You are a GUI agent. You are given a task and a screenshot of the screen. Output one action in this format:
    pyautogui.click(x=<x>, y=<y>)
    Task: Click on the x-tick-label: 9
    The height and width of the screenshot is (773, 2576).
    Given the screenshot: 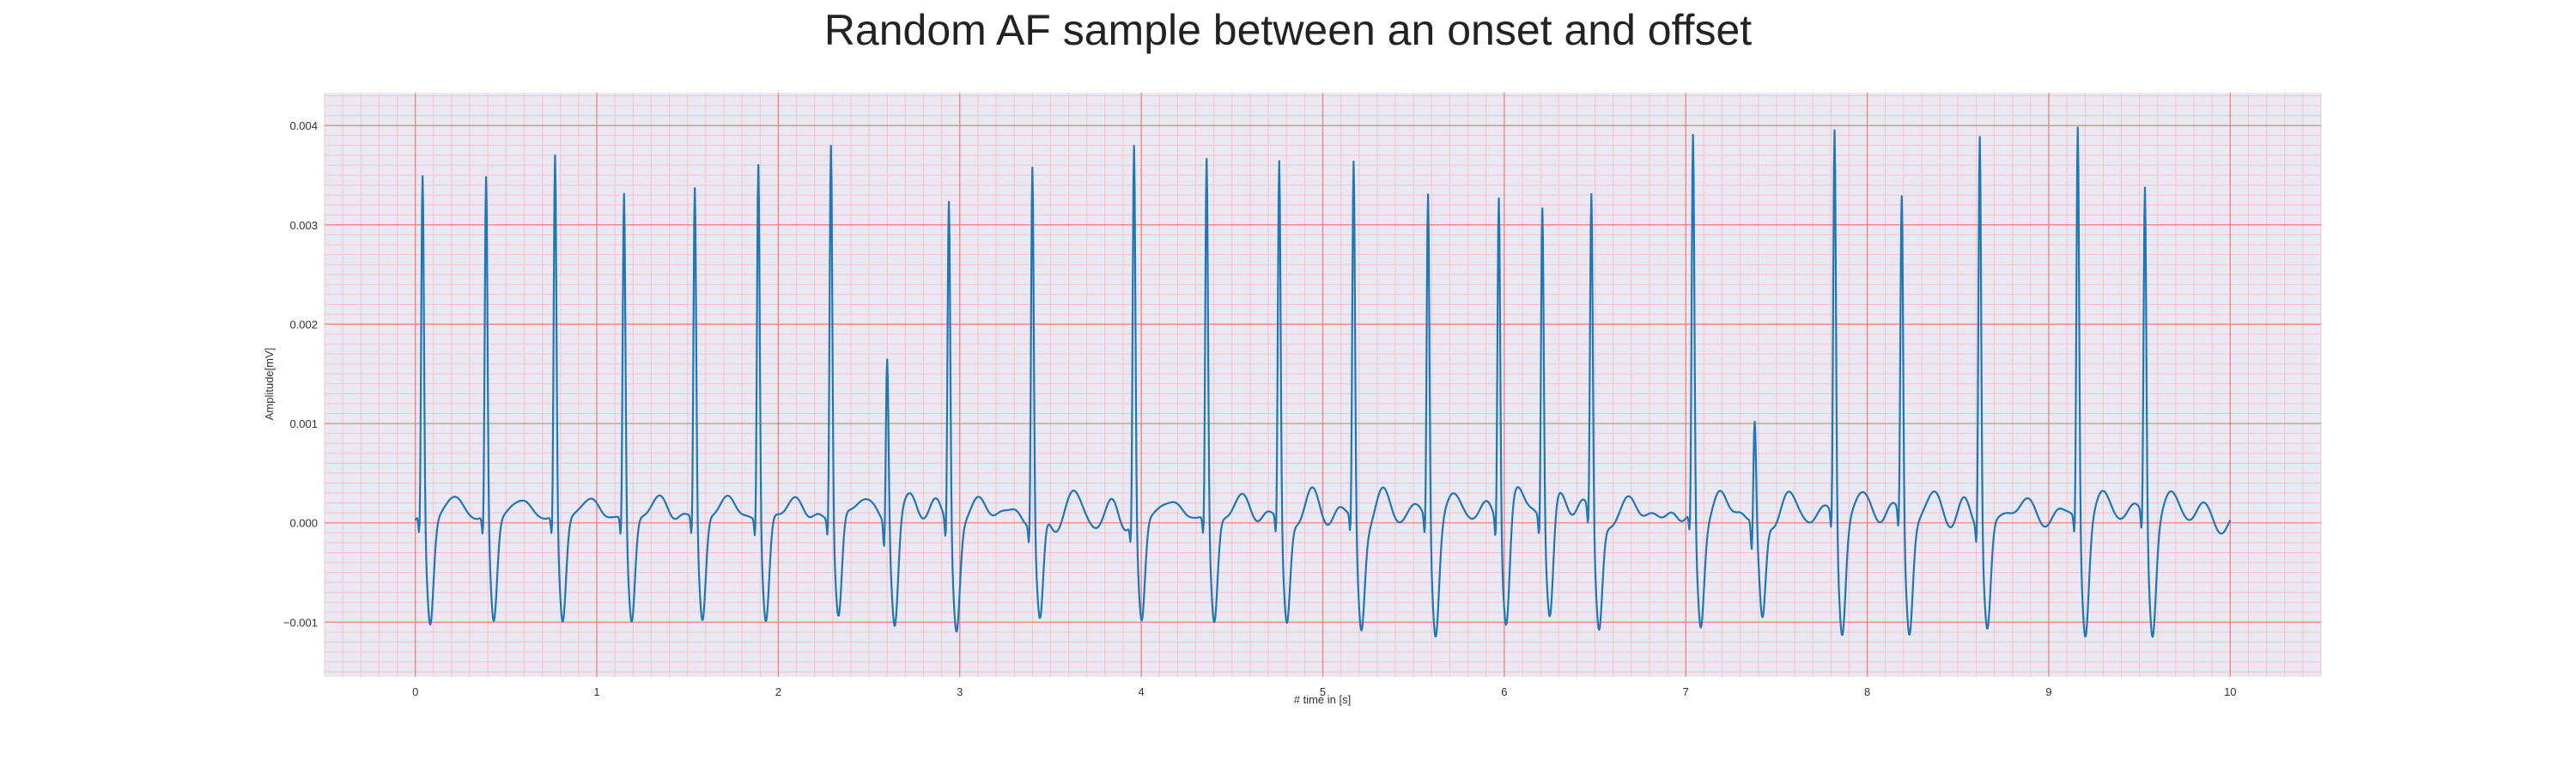 What is the action you would take?
    pyautogui.click(x=2048, y=691)
    